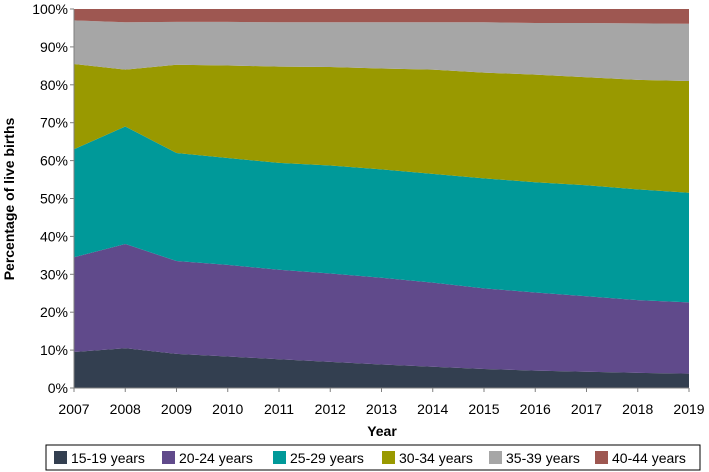 The width and height of the screenshot is (709, 472). Describe the element at coordinates (176, 409) in the screenshot. I see `x-tick-label: 2009` at that location.